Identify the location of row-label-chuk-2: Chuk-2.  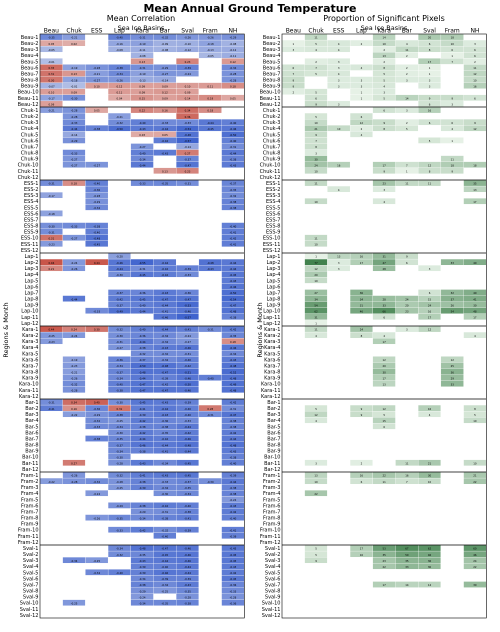
(272, 117).